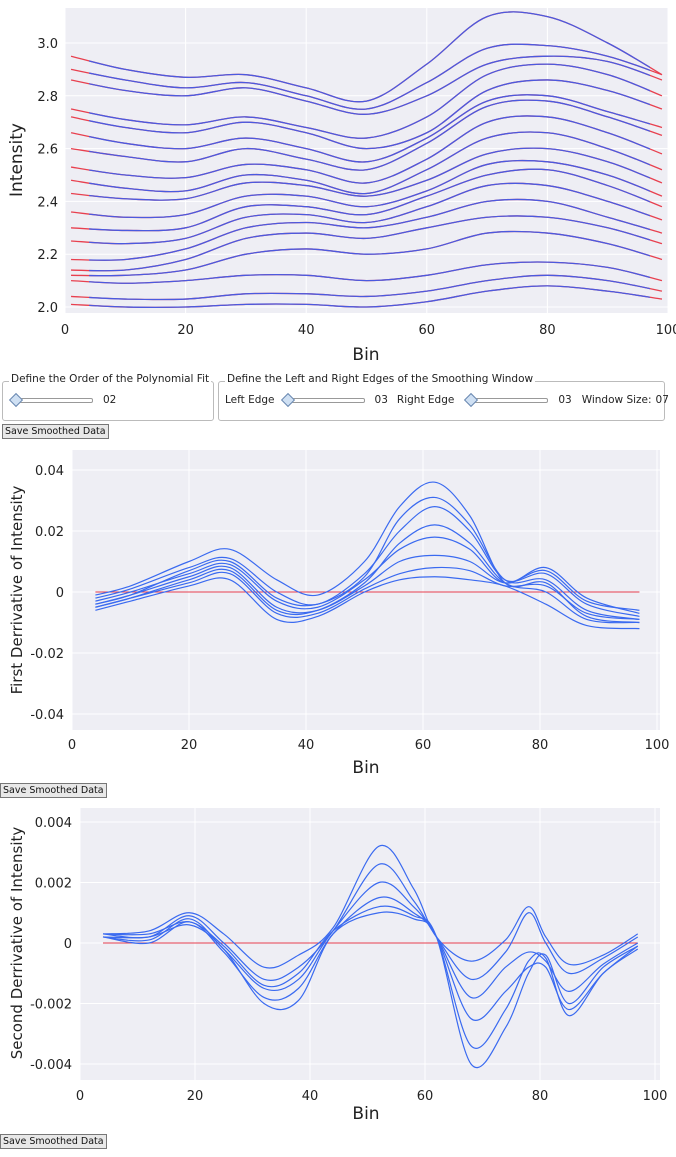 This screenshot has height=1157, width=676. I want to click on left-edge-value: 03, so click(381, 400).